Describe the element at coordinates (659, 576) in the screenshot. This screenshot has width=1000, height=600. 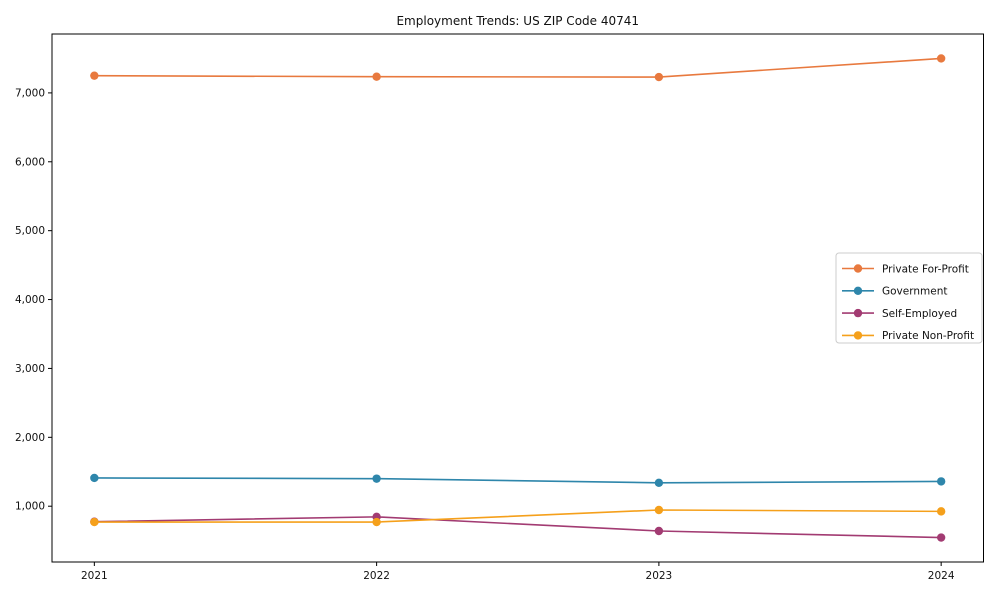
I see `x-tick-label: 2023` at that location.